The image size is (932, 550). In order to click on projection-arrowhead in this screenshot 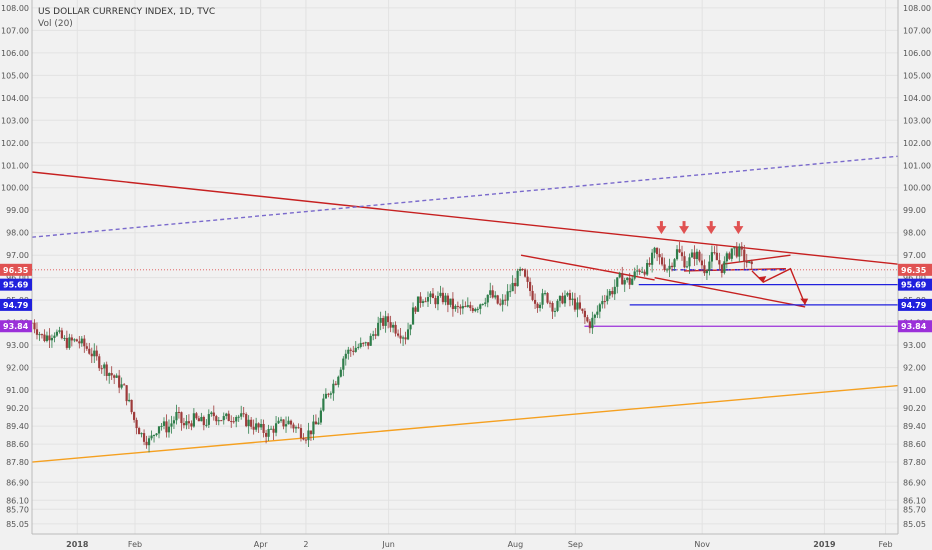, I will do `click(762, 279)`.